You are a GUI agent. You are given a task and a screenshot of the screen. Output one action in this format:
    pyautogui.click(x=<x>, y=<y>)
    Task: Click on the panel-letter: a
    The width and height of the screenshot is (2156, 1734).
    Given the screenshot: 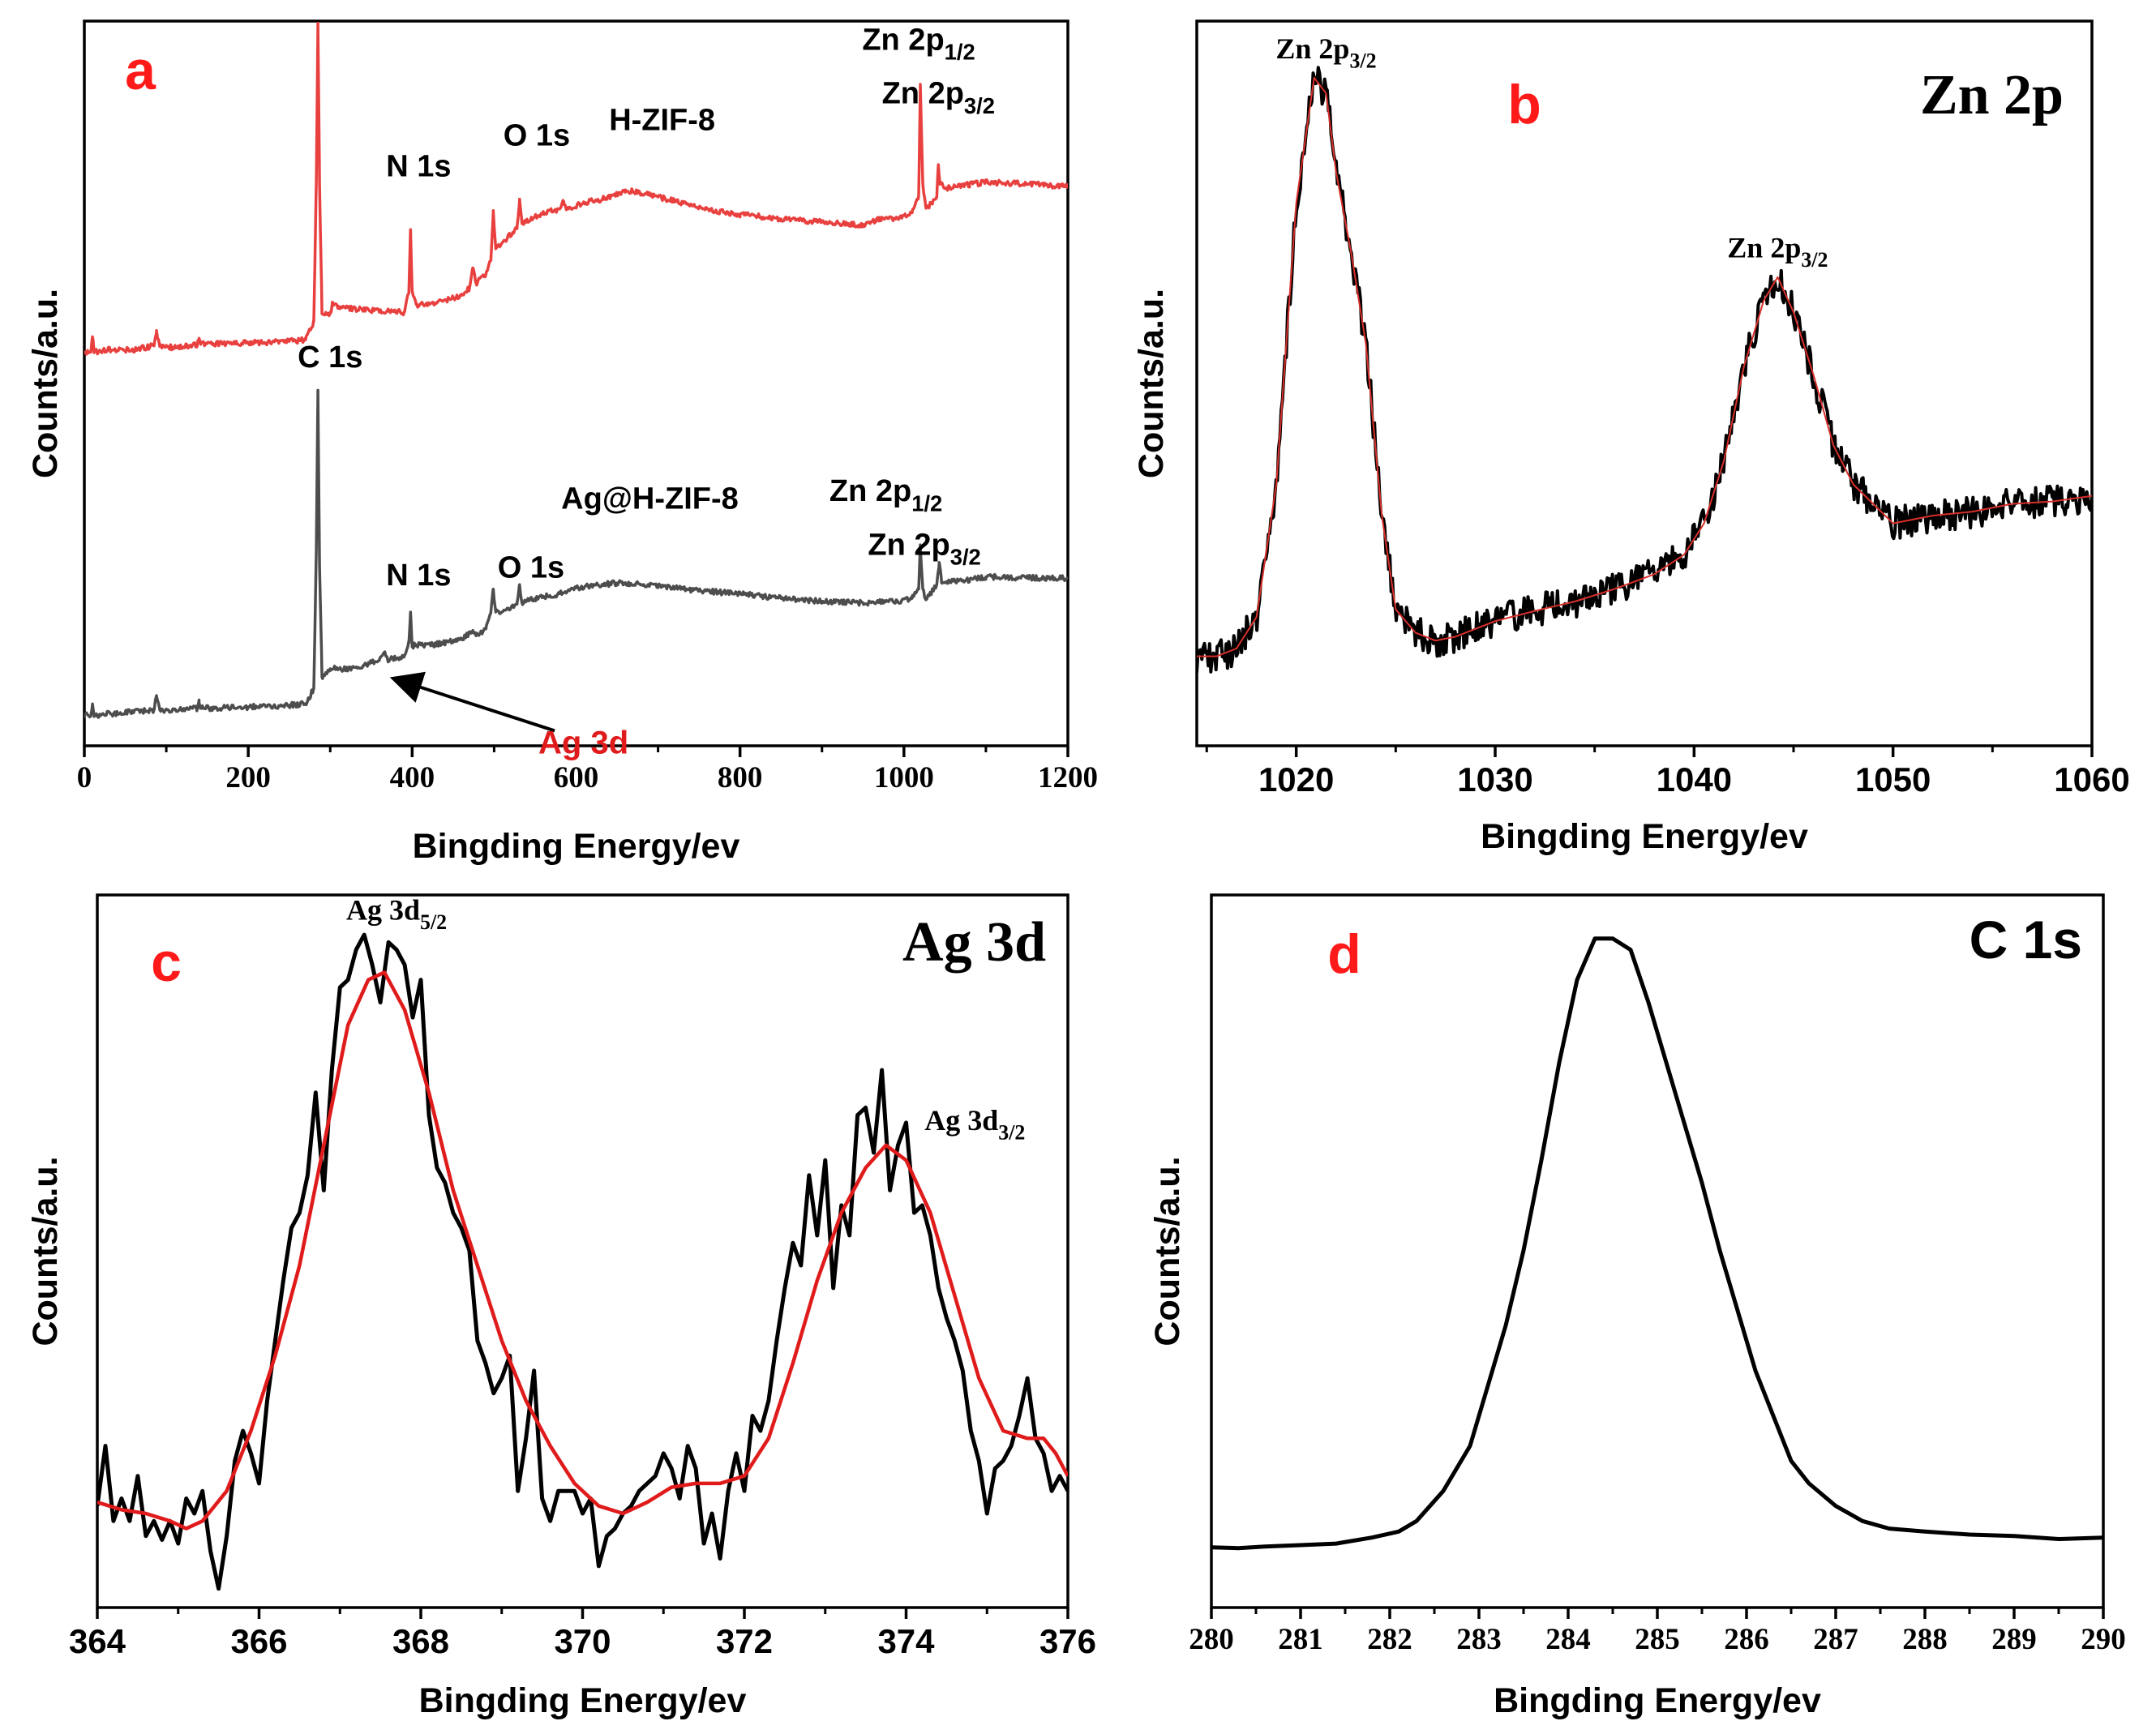 What is the action you would take?
    pyautogui.click(x=140, y=70)
    